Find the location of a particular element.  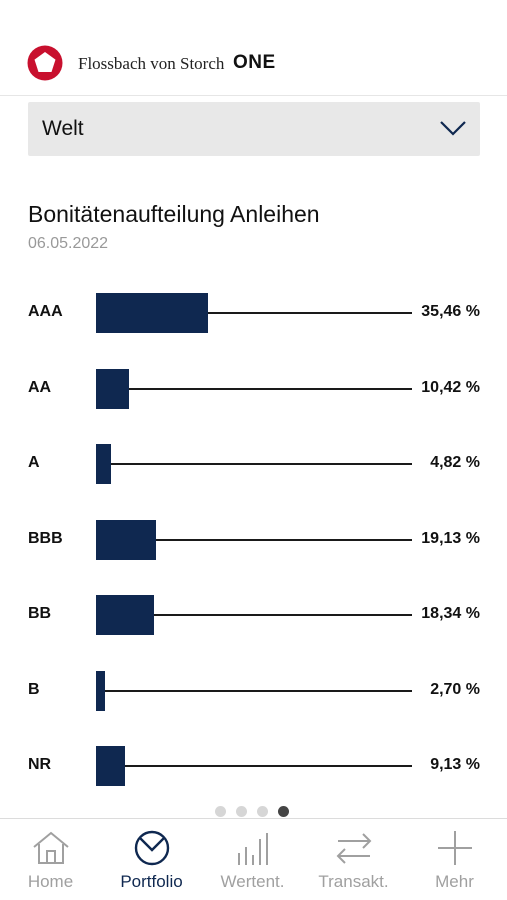

chart-row: AAA 35,46 % is located at coordinates (253, 313).